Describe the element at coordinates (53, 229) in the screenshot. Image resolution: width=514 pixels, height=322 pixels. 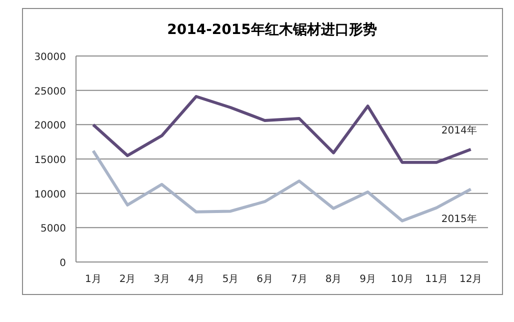
I see `y-tick-label: 5000` at that location.